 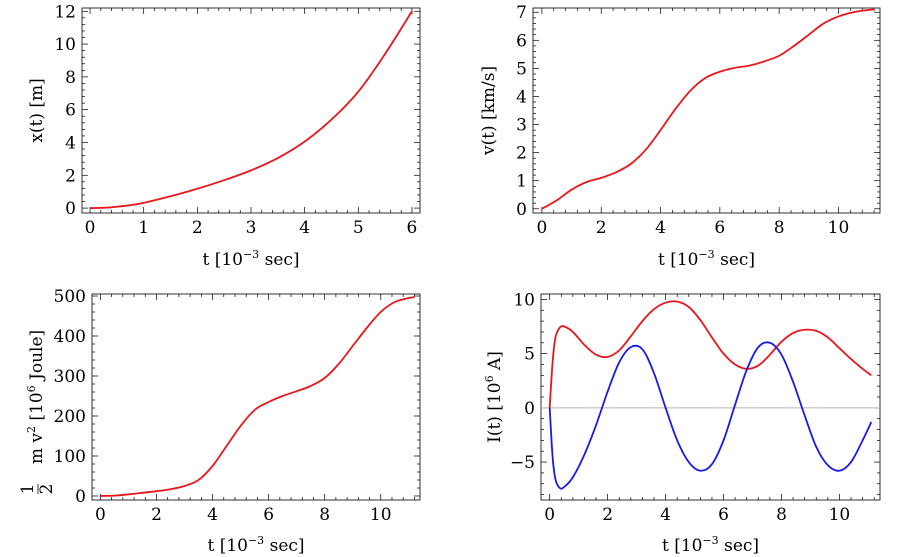 I want to click on y-axis-label: m v2 [106 Joule], so click(x=36, y=397).